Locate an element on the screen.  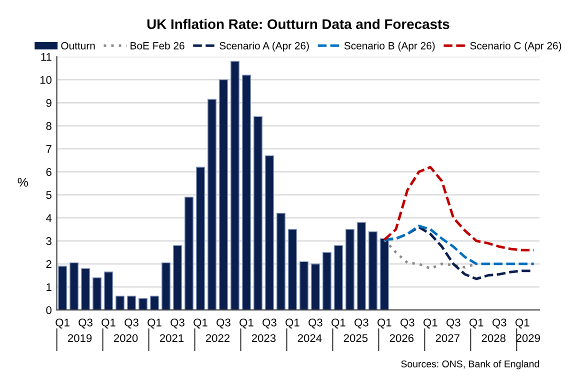
legend-label: Scenario A (Apr 26) is located at coordinates (264, 47).